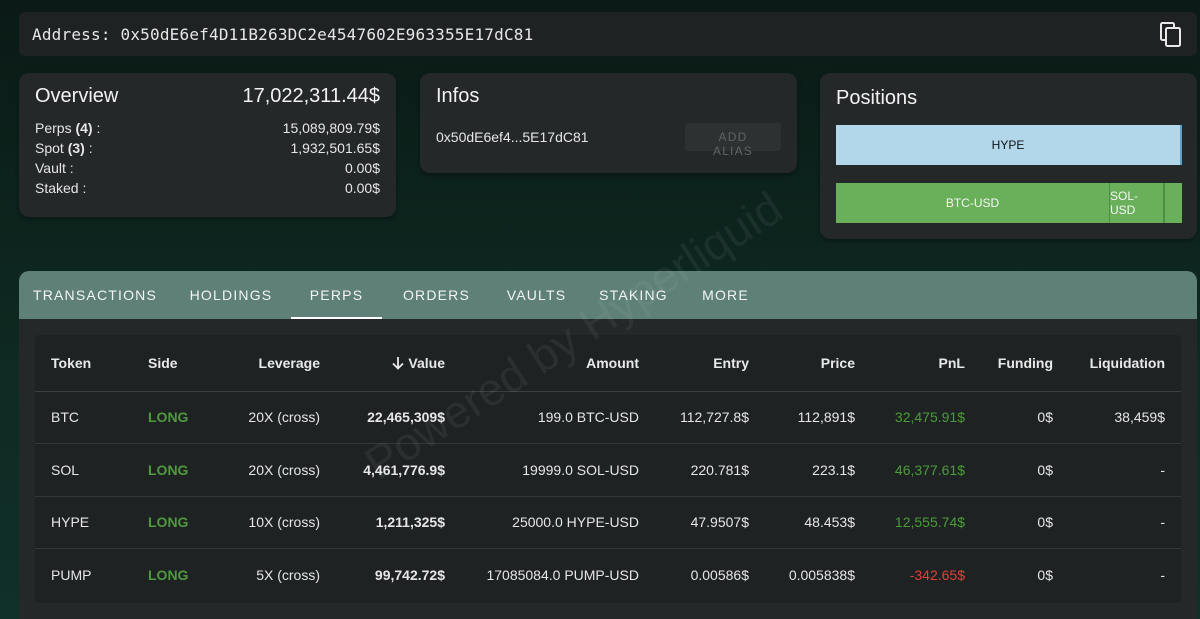 The image size is (1200, 619). What do you see at coordinates (231, 295) in the screenshot?
I see `tab-holdings: HOLDINGS` at bounding box center [231, 295].